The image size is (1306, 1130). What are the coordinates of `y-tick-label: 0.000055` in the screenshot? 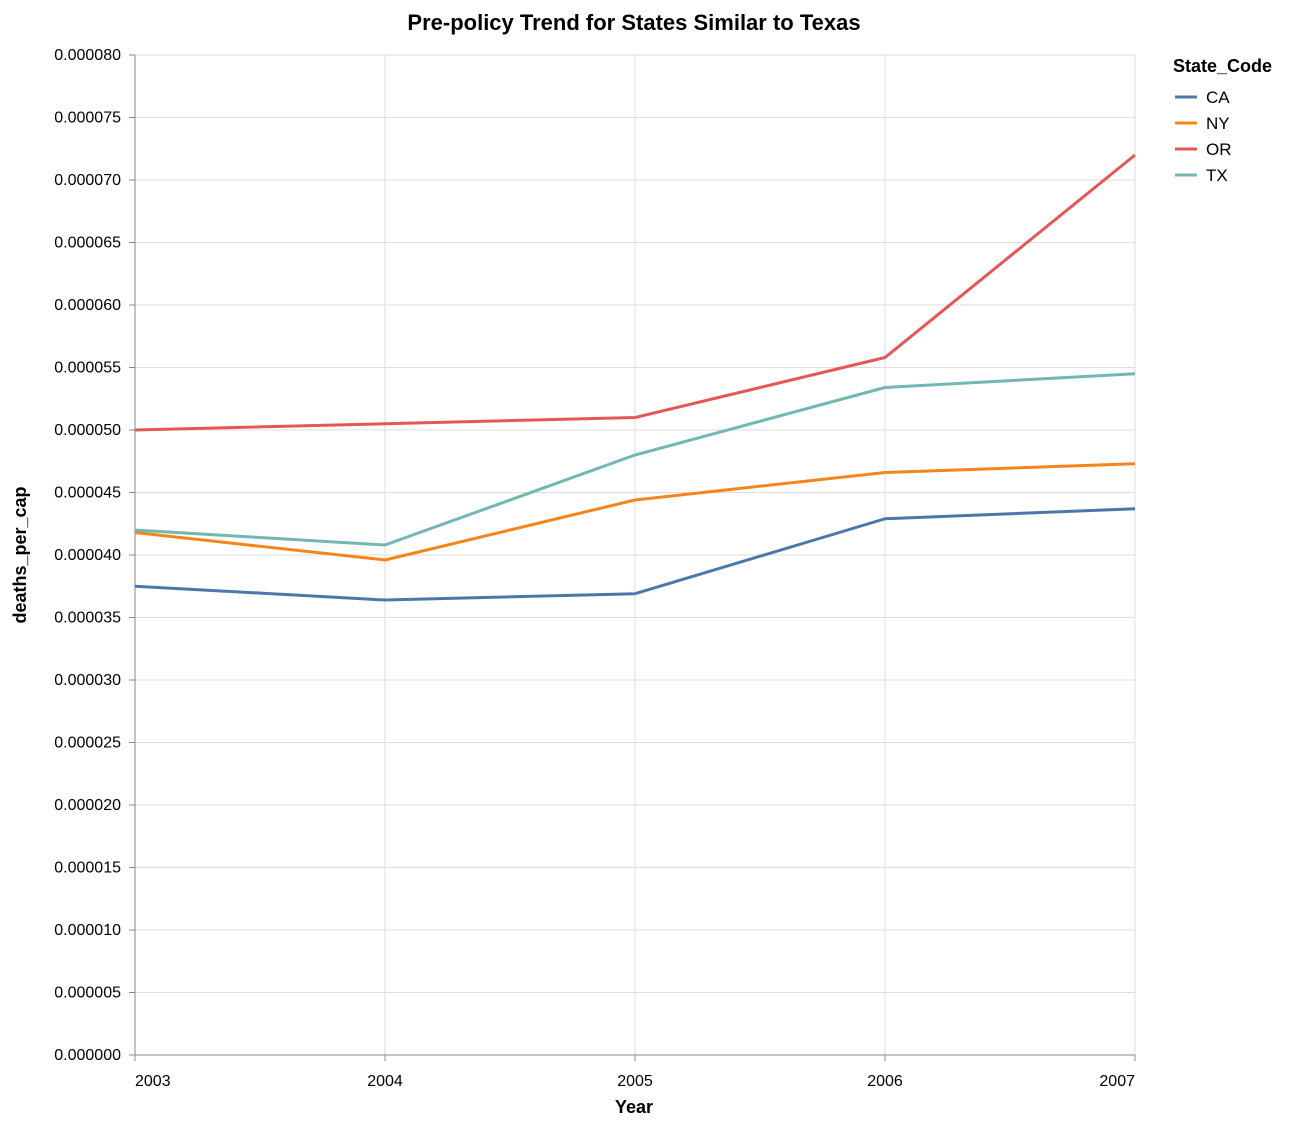 It's located at (87, 368).